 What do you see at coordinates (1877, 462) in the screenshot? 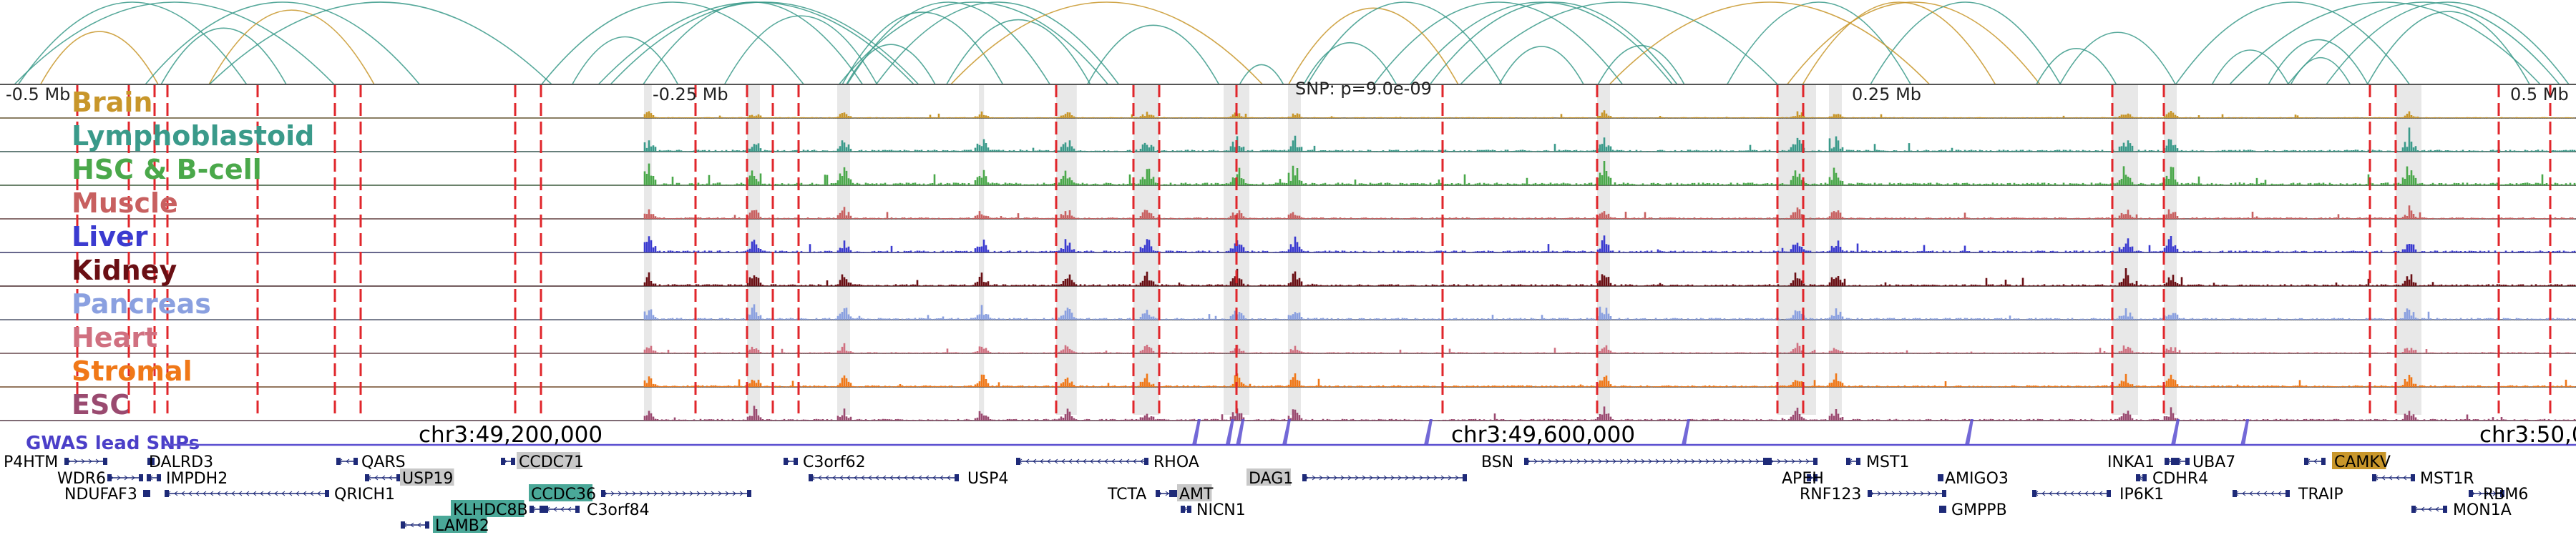
I see `gene-mst1: MST1` at bounding box center [1877, 462].